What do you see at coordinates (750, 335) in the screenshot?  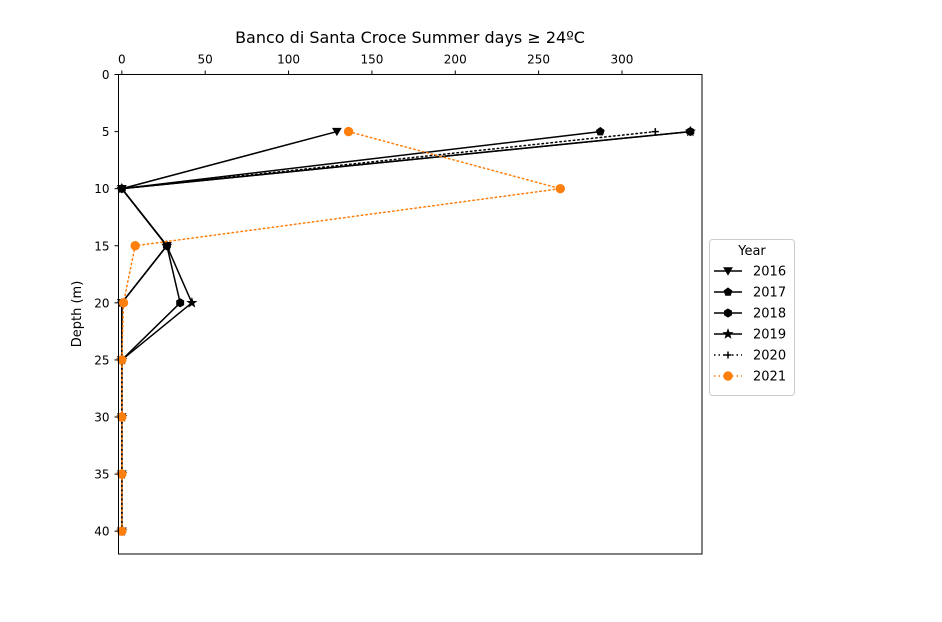 I see `legend-item-2019: 2019` at bounding box center [750, 335].